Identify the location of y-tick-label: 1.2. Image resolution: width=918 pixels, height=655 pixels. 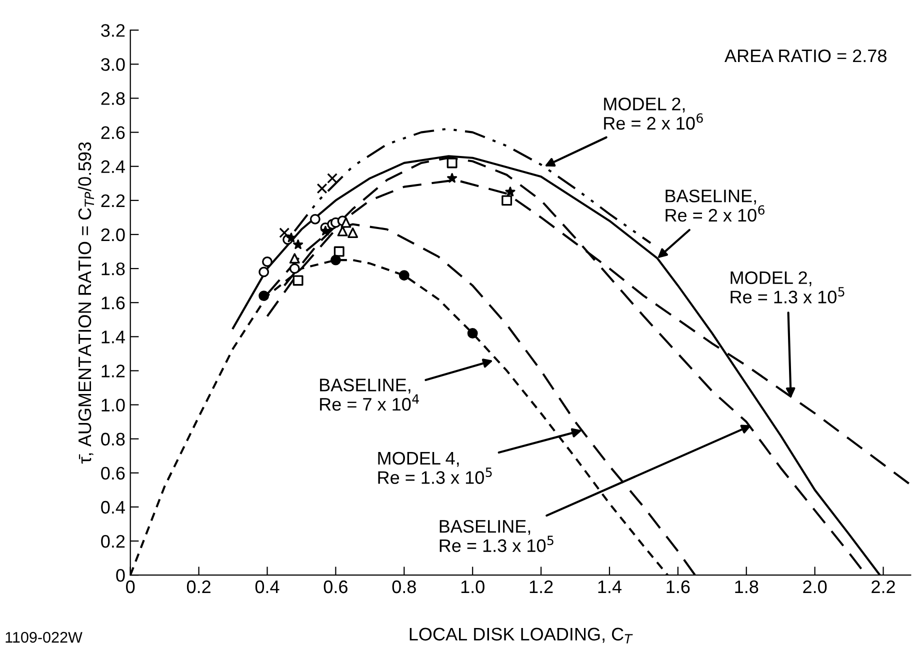
(113, 371).